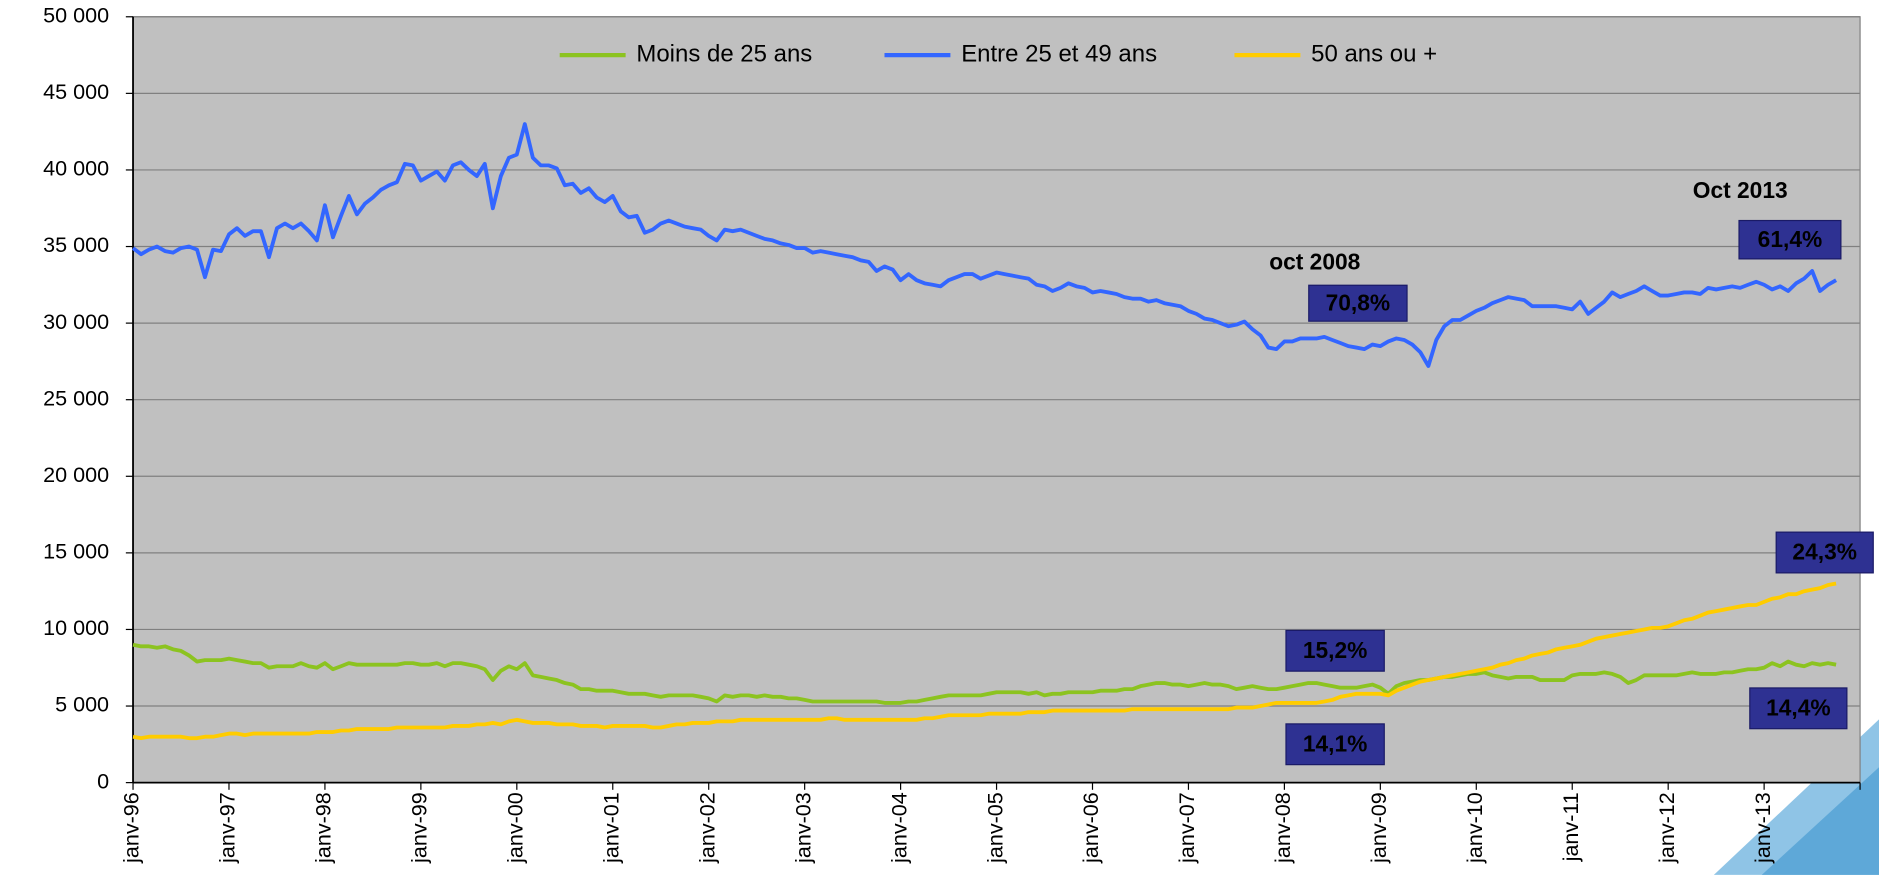 The image size is (1879, 875). What do you see at coordinates (1378, 828) in the screenshot?
I see `x-tick-label: janv-09` at bounding box center [1378, 828].